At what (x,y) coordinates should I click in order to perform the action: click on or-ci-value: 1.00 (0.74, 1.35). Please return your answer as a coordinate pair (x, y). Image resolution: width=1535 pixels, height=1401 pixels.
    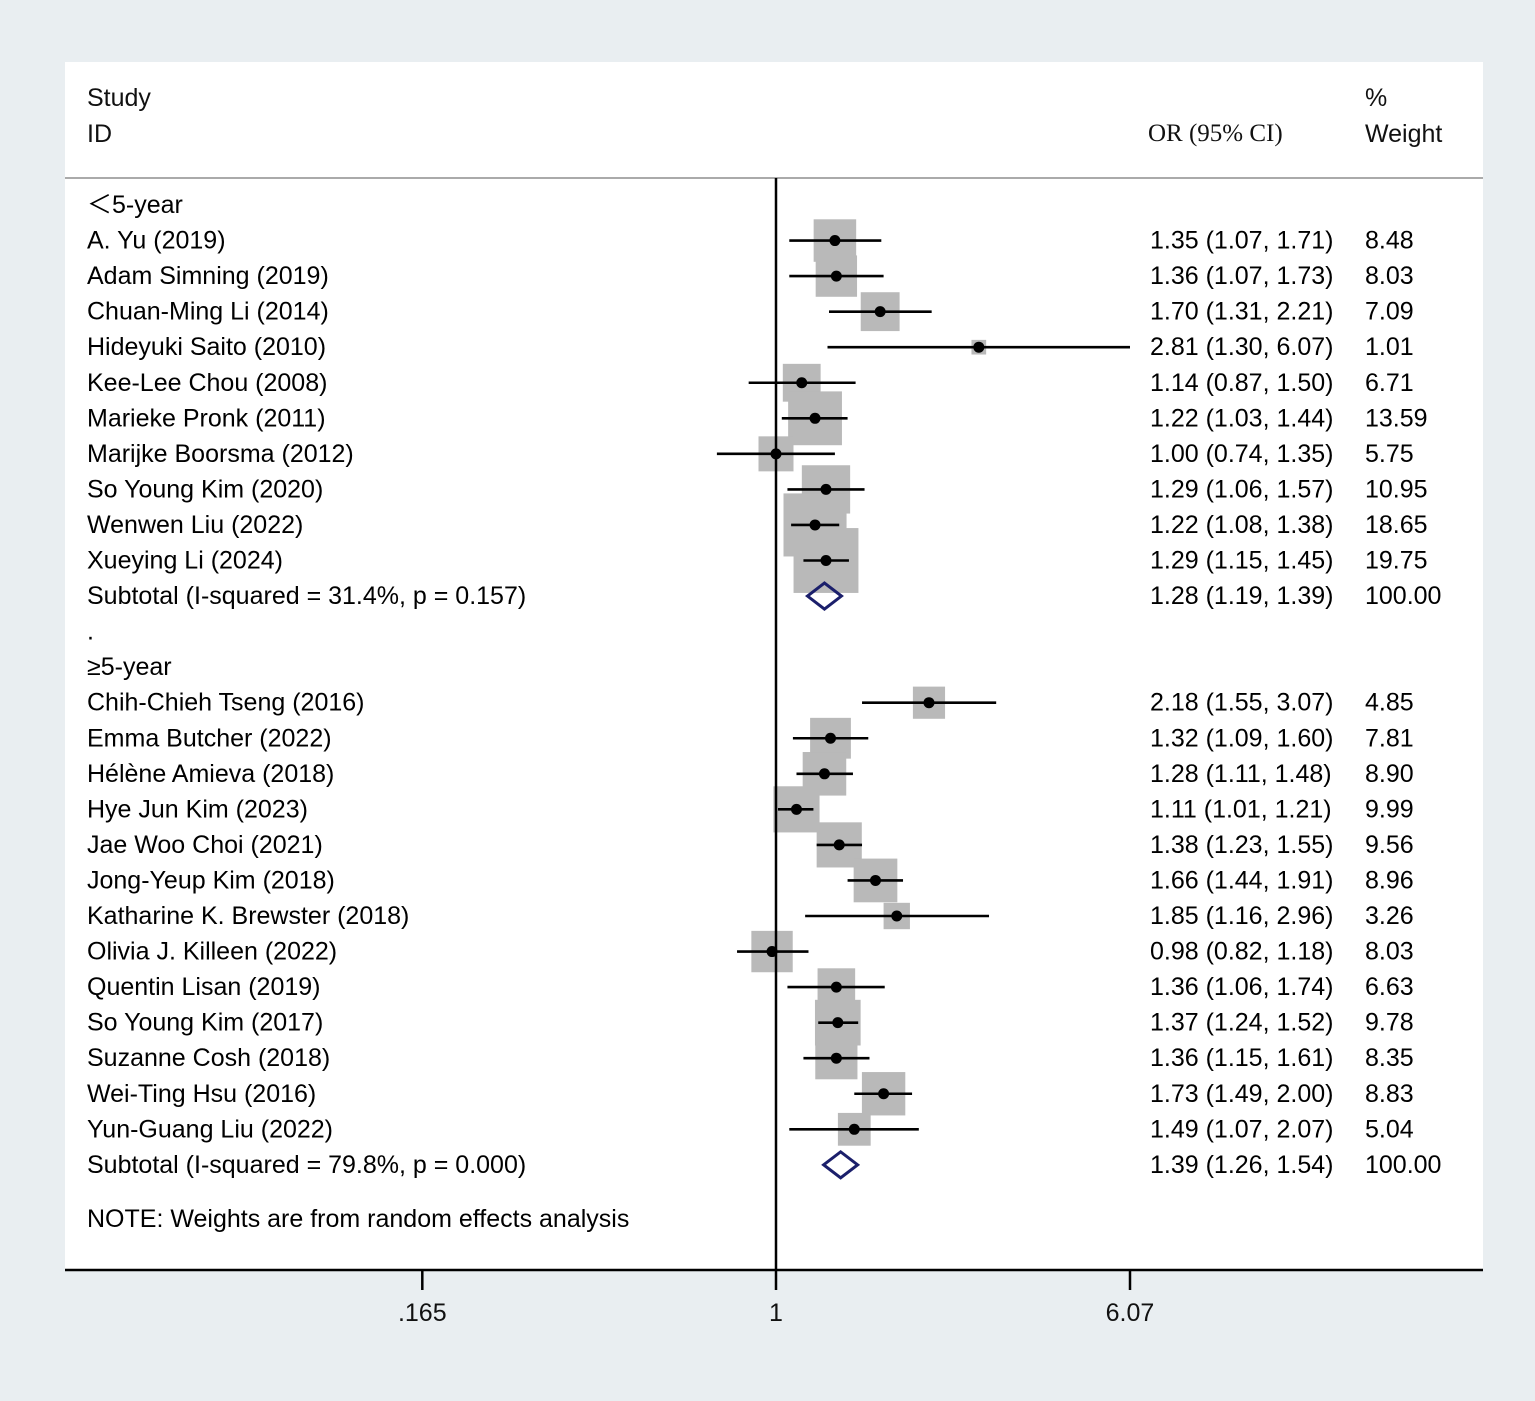
    Looking at the image, I should click on (1241, 454).